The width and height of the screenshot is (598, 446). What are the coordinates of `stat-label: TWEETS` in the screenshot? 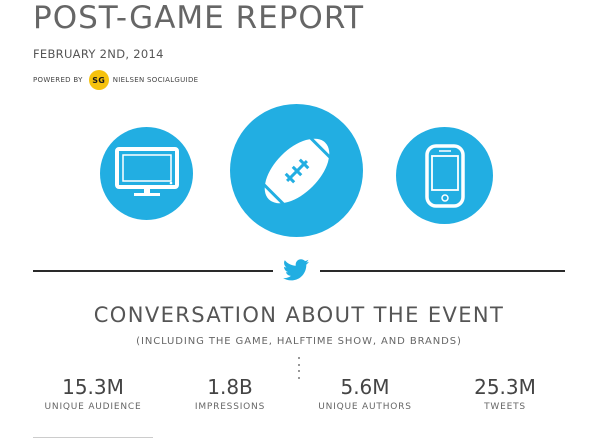 It's located at (505, 407).